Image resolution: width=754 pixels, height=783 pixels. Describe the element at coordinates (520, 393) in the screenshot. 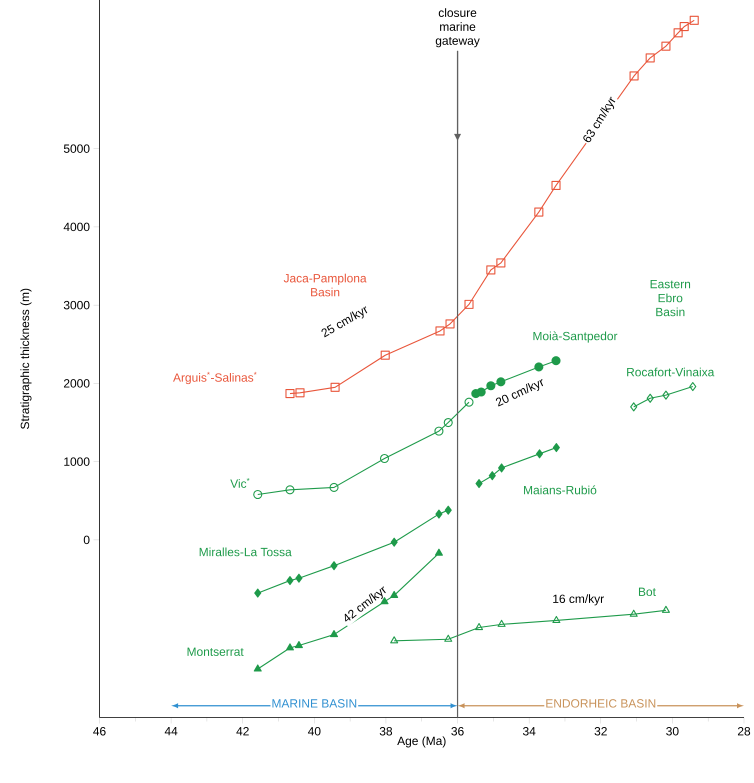

I see `annotation: 20 cm/kyr` at that location.